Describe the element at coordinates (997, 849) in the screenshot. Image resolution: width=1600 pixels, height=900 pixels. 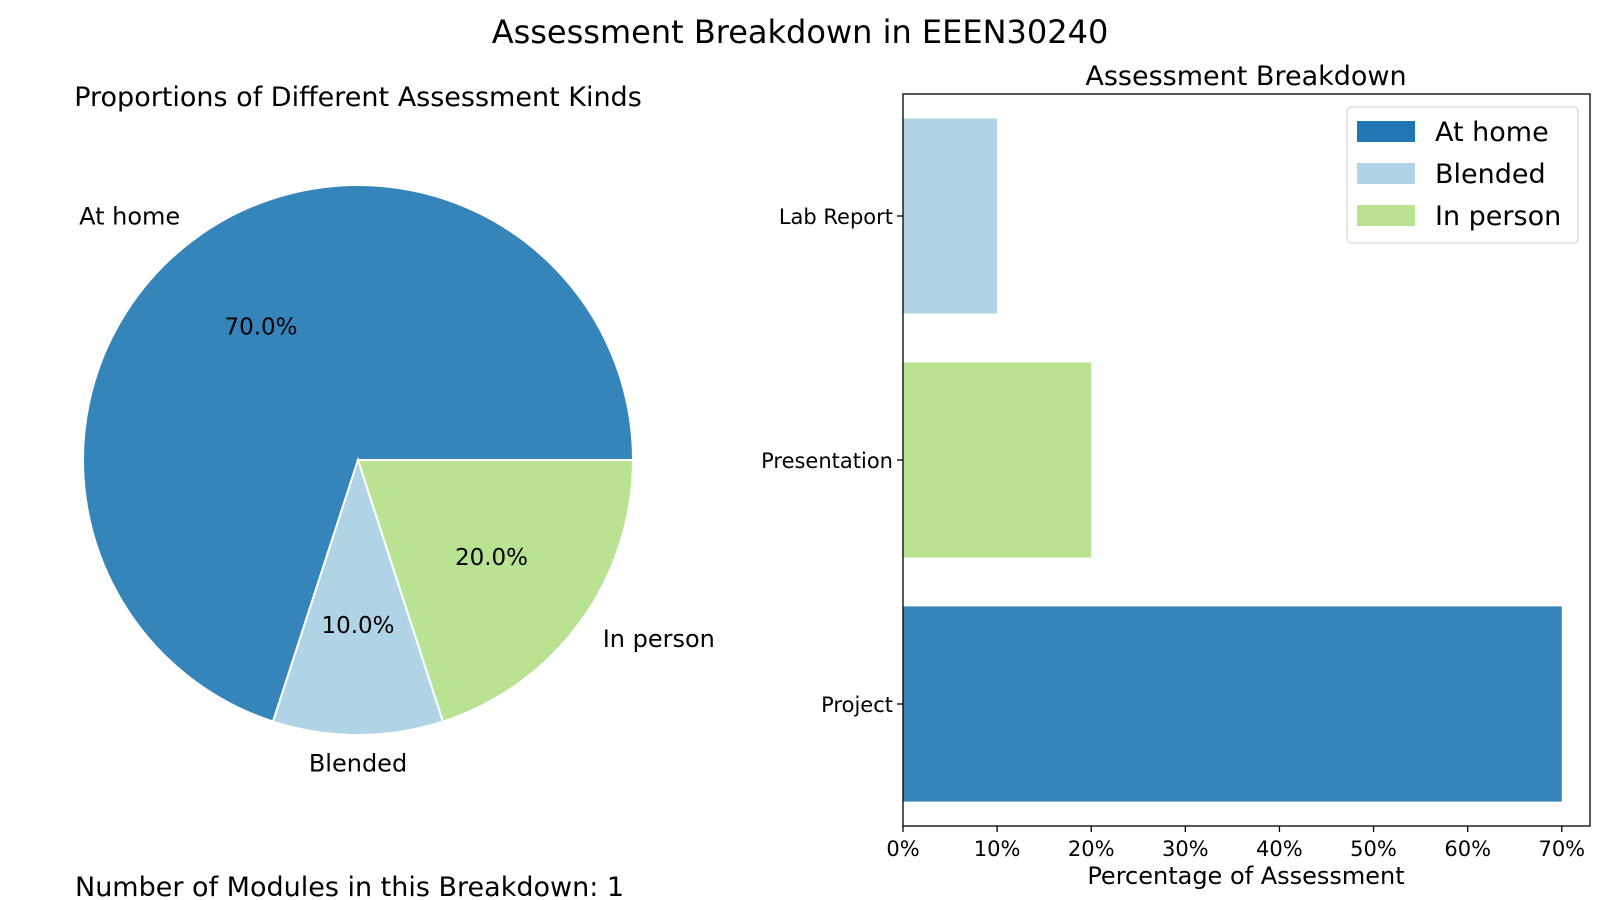
I see `x-tick-label-10: 10%` at that location.